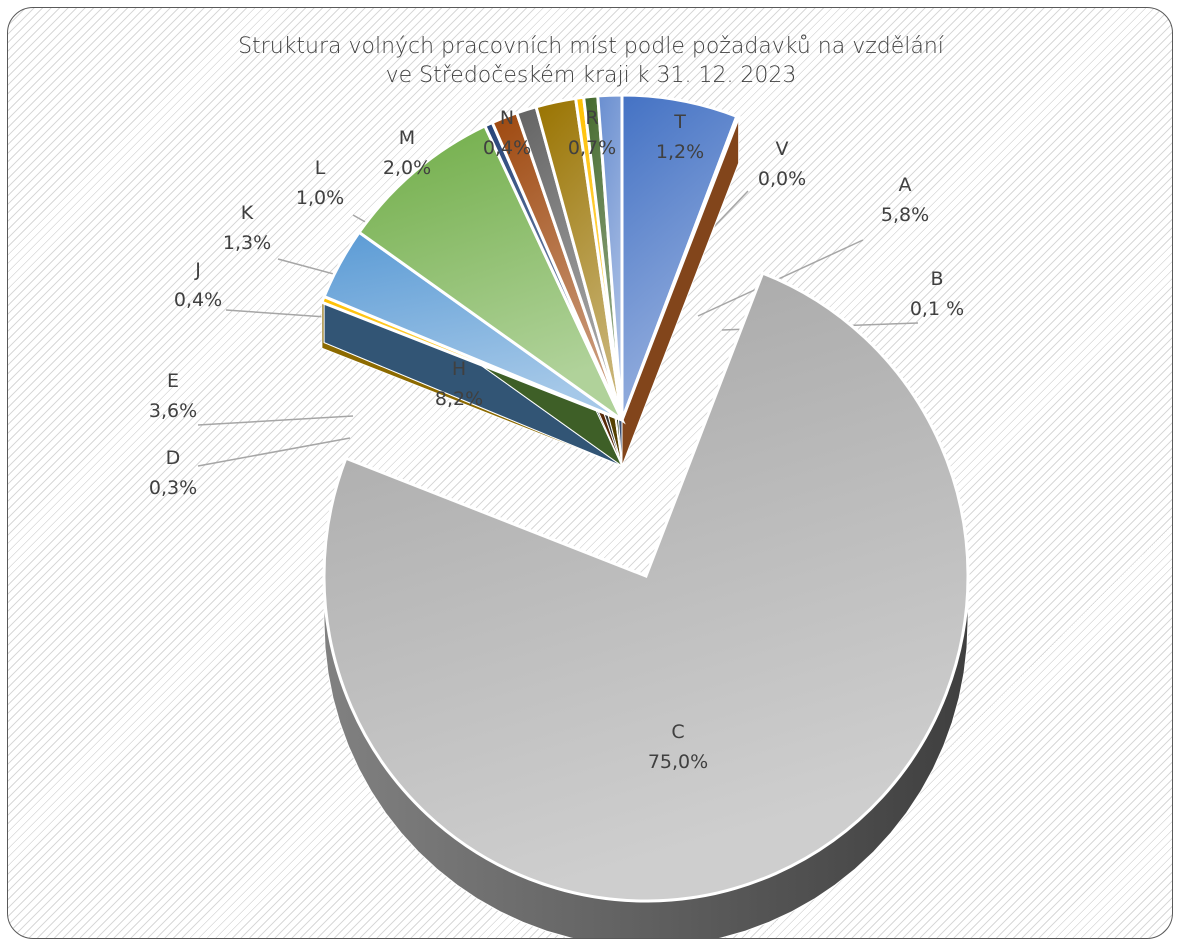 The height and width of the screenshot is (947, 1181). I want to click on label-category-n: N, so click(507, 118).